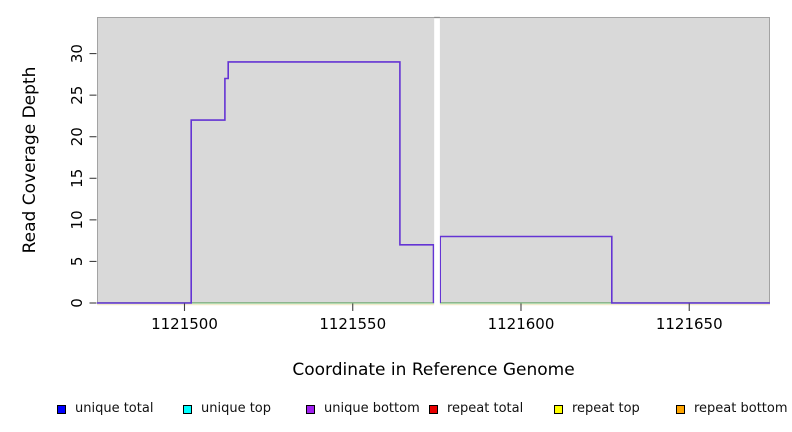 The image size is (792, 432). What do you see at coordinates (184, 324) in the screenshot?
I see `x-axis-tick-label: 1121500` at bounding box center [184, 324].